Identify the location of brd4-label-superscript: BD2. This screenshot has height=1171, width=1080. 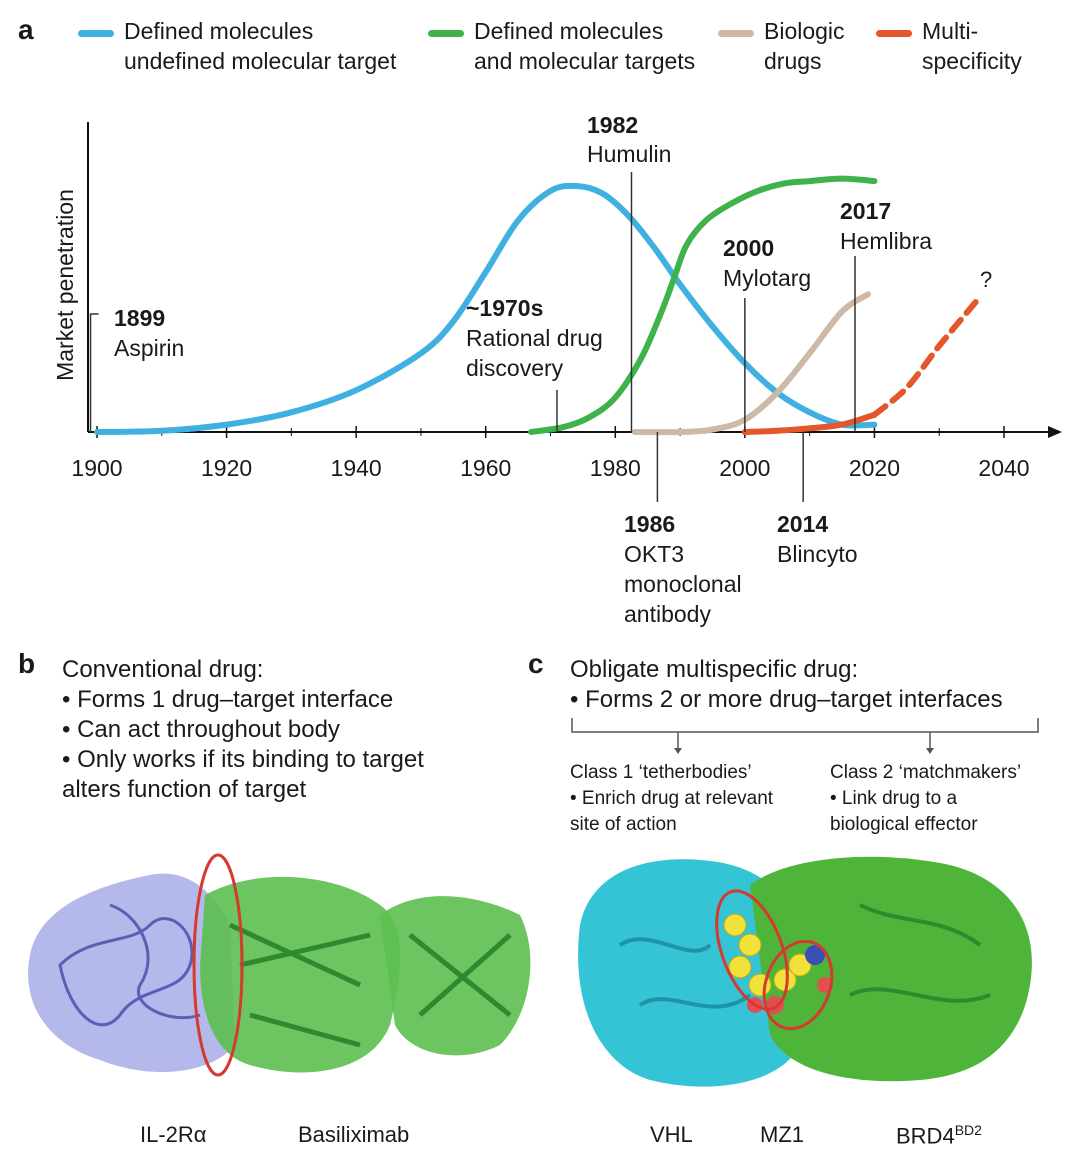
(968, 1130).